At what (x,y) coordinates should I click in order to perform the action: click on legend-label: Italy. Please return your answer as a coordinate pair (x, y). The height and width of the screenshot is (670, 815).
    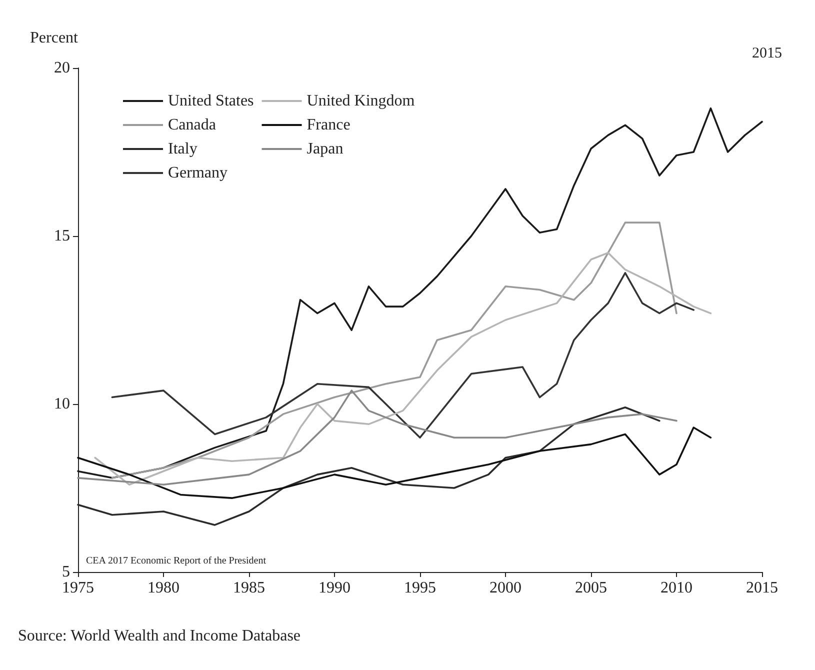
    Looking at the image, I should click on (183, 149).